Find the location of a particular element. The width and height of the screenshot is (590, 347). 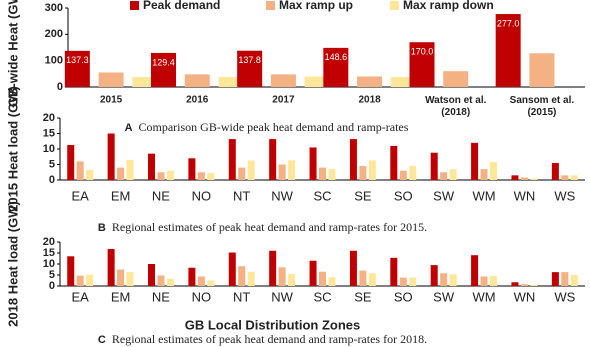

y-axis-label: 2015 Heat load (GW) is located at coordinates (12, 149).